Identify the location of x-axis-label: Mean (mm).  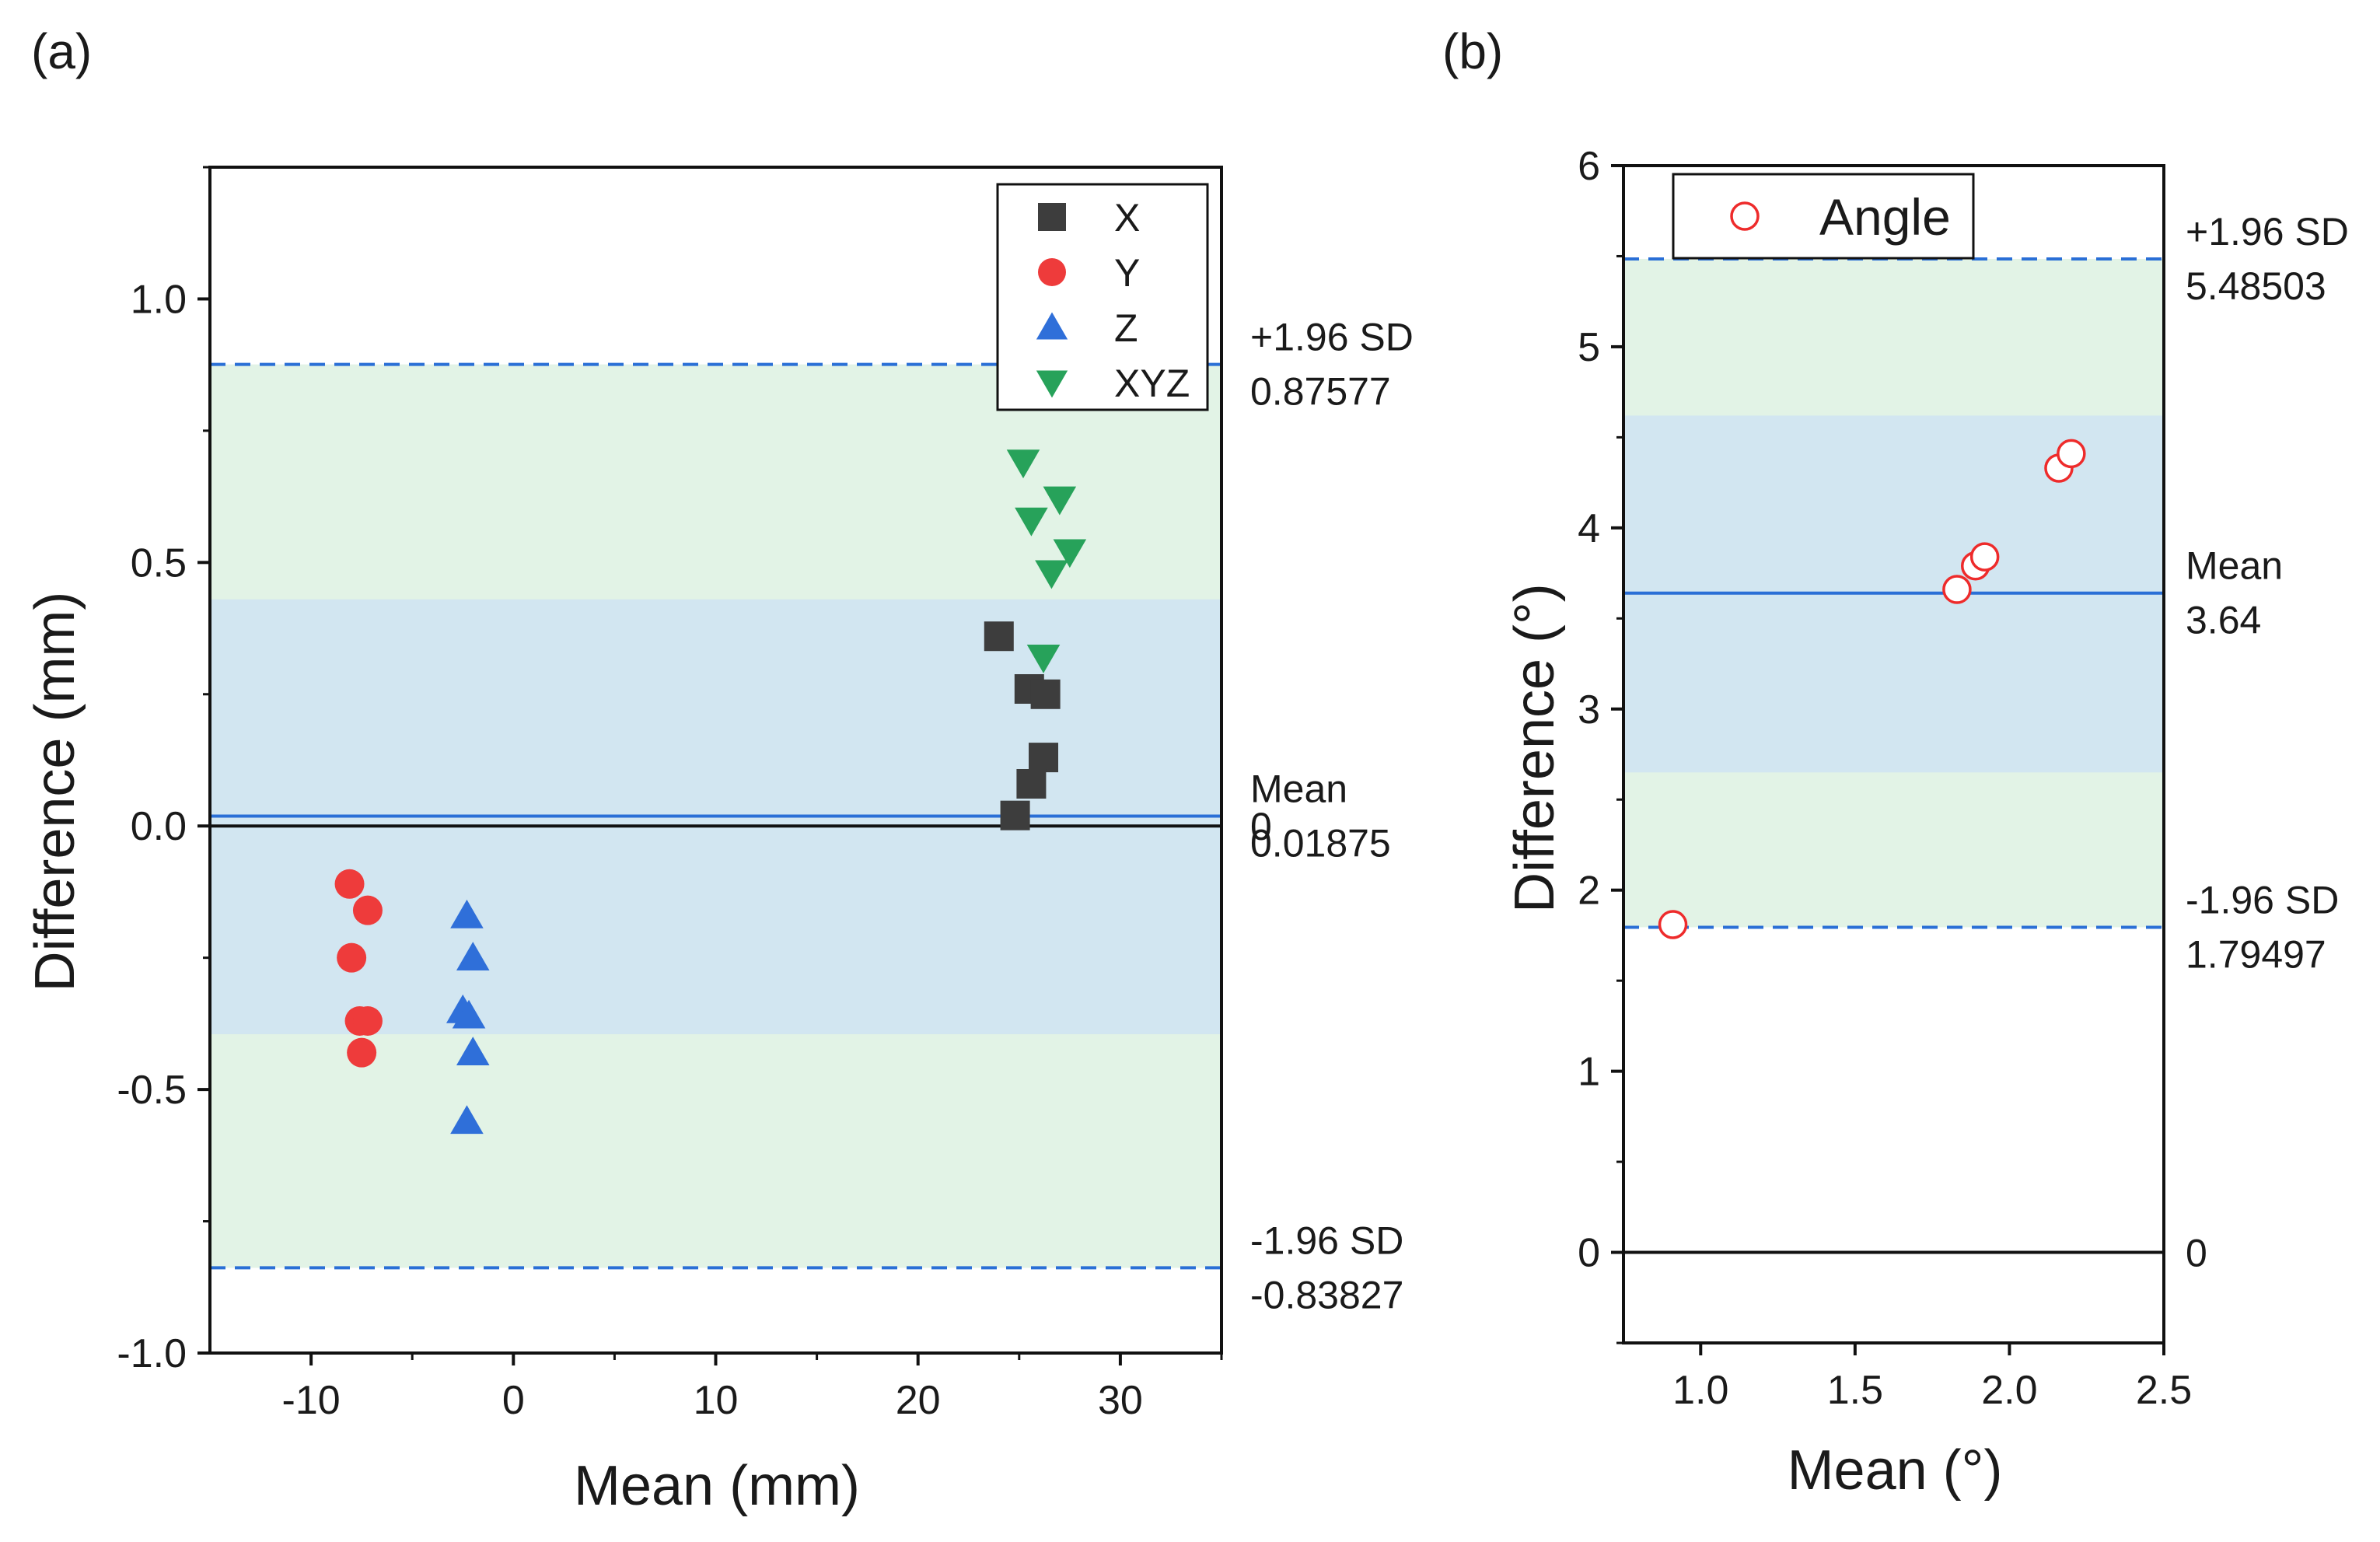
(717, 1486).